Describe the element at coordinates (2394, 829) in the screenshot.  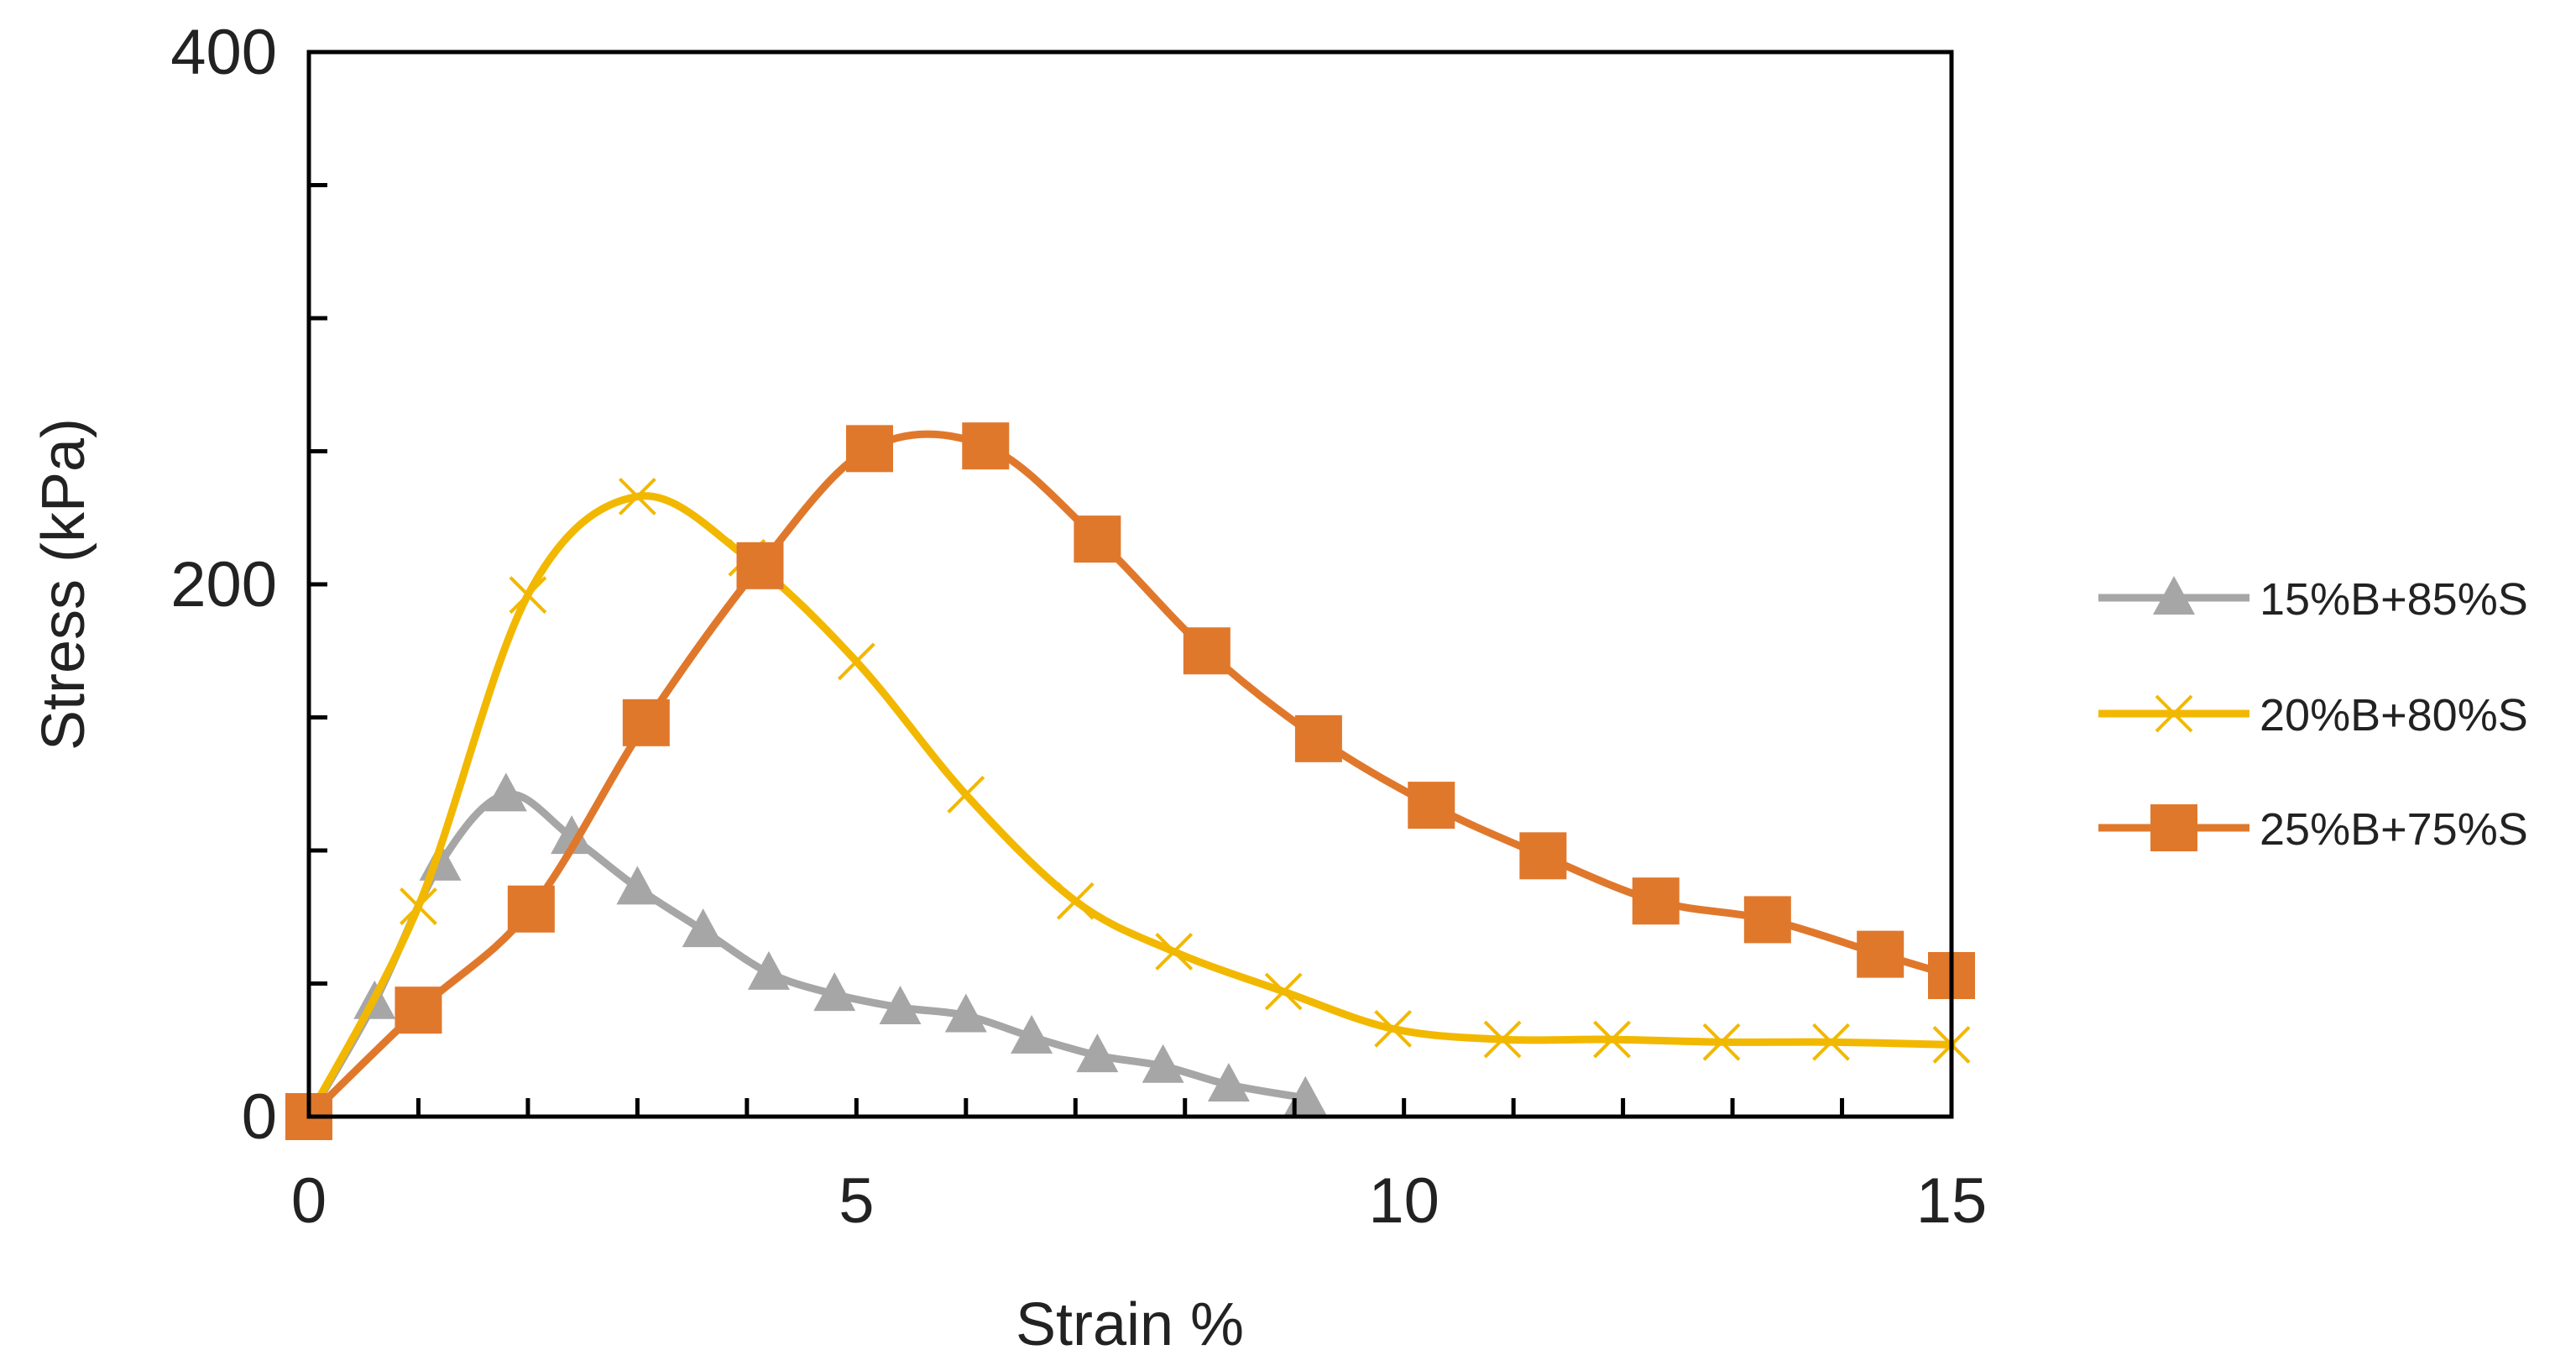
I see `legend-label: 25%B+75%S` at that location.